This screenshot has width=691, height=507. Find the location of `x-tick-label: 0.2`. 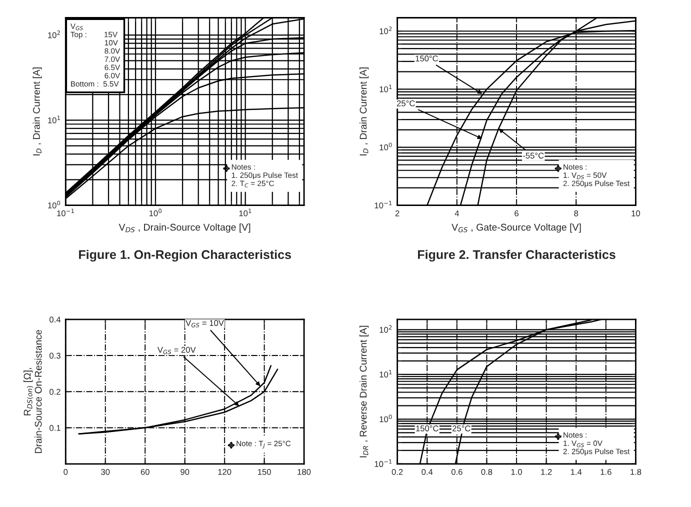

x-tick-label: 0.2 is located at coordinates (397, 471).